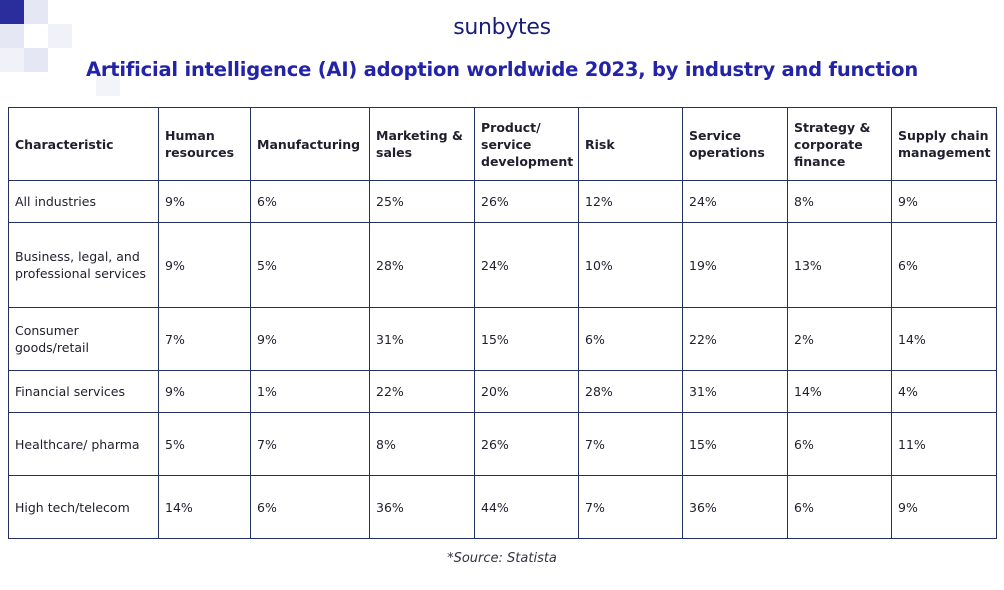  Describe the element at coordinates (310, 391) in the screenshot. I see `value-cell: 1%` at that location.